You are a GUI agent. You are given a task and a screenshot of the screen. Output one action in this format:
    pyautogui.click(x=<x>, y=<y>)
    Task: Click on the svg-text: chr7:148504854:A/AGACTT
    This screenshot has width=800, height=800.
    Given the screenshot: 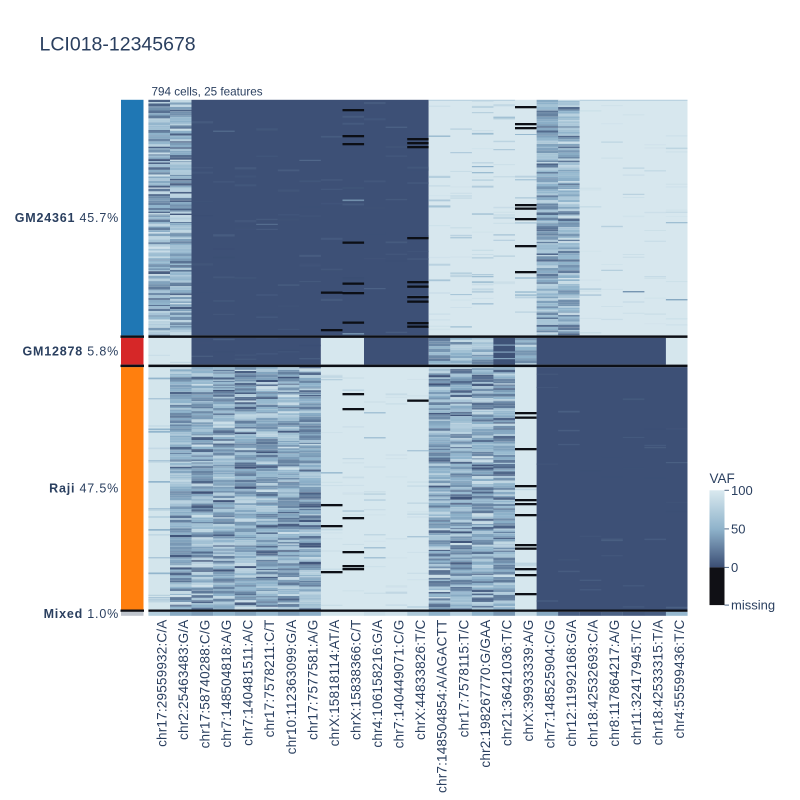 What is the action you would take?
    pyautogui.click(x=442, y=706)
    